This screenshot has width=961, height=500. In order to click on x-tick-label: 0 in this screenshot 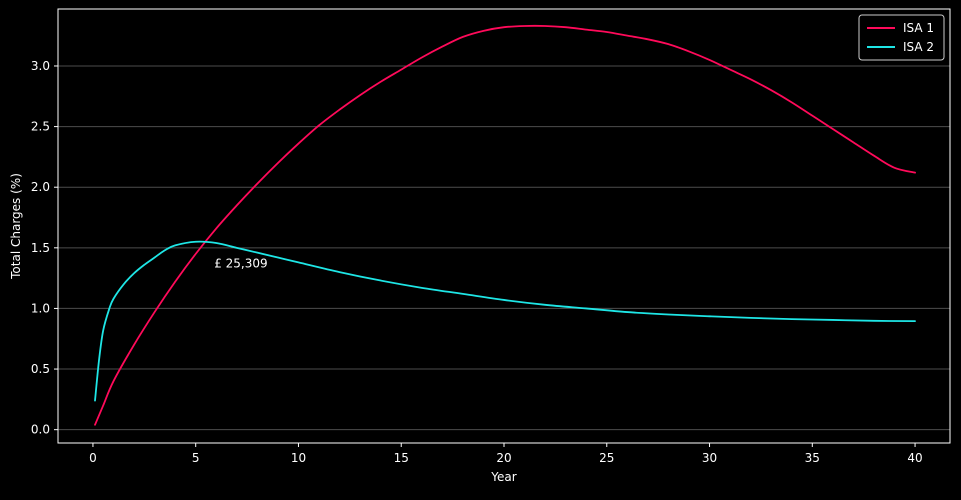, I will do `click(93, 458)`.